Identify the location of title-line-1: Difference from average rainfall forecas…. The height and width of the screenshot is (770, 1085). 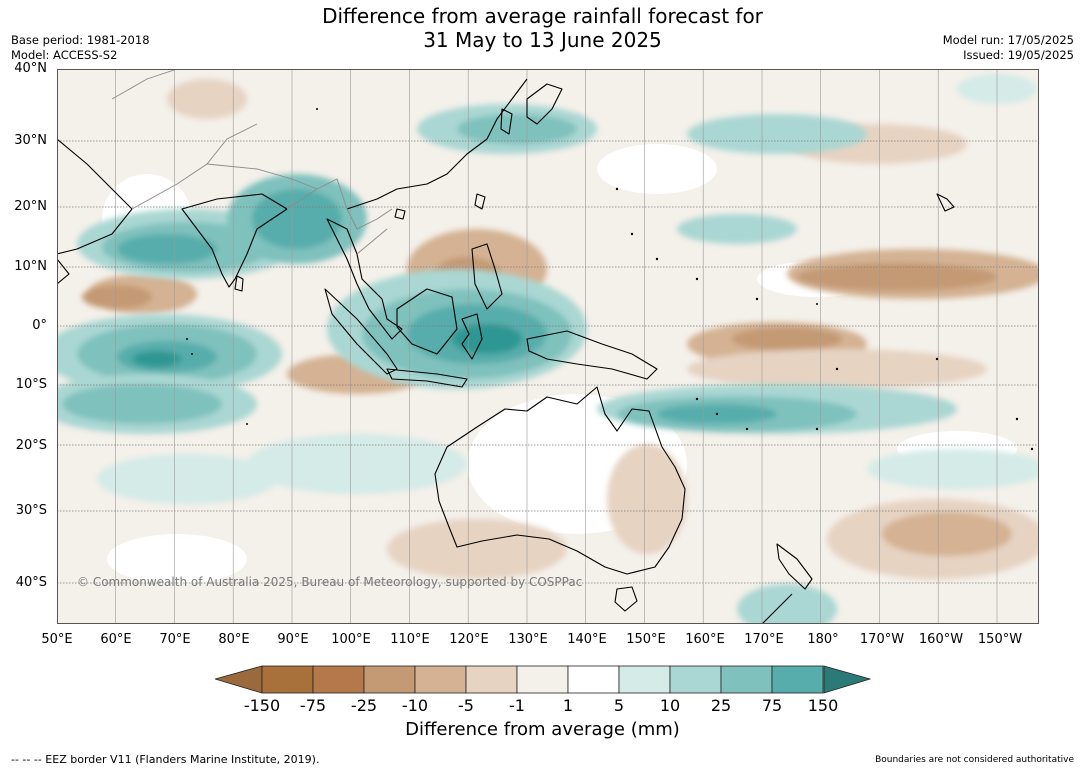
(542, 16).